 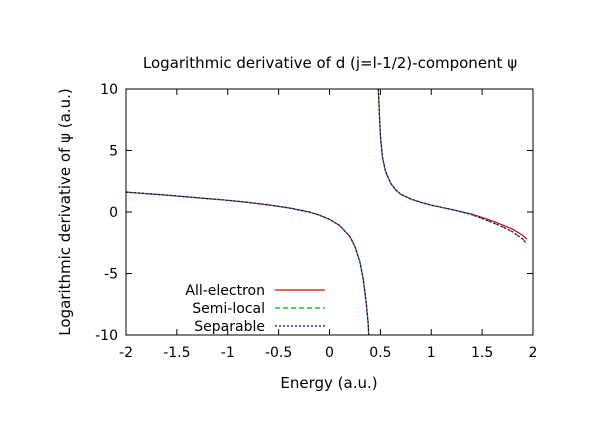 I want to click on x-axis-label: Energy (a.u.), so click(x=328, y=383).